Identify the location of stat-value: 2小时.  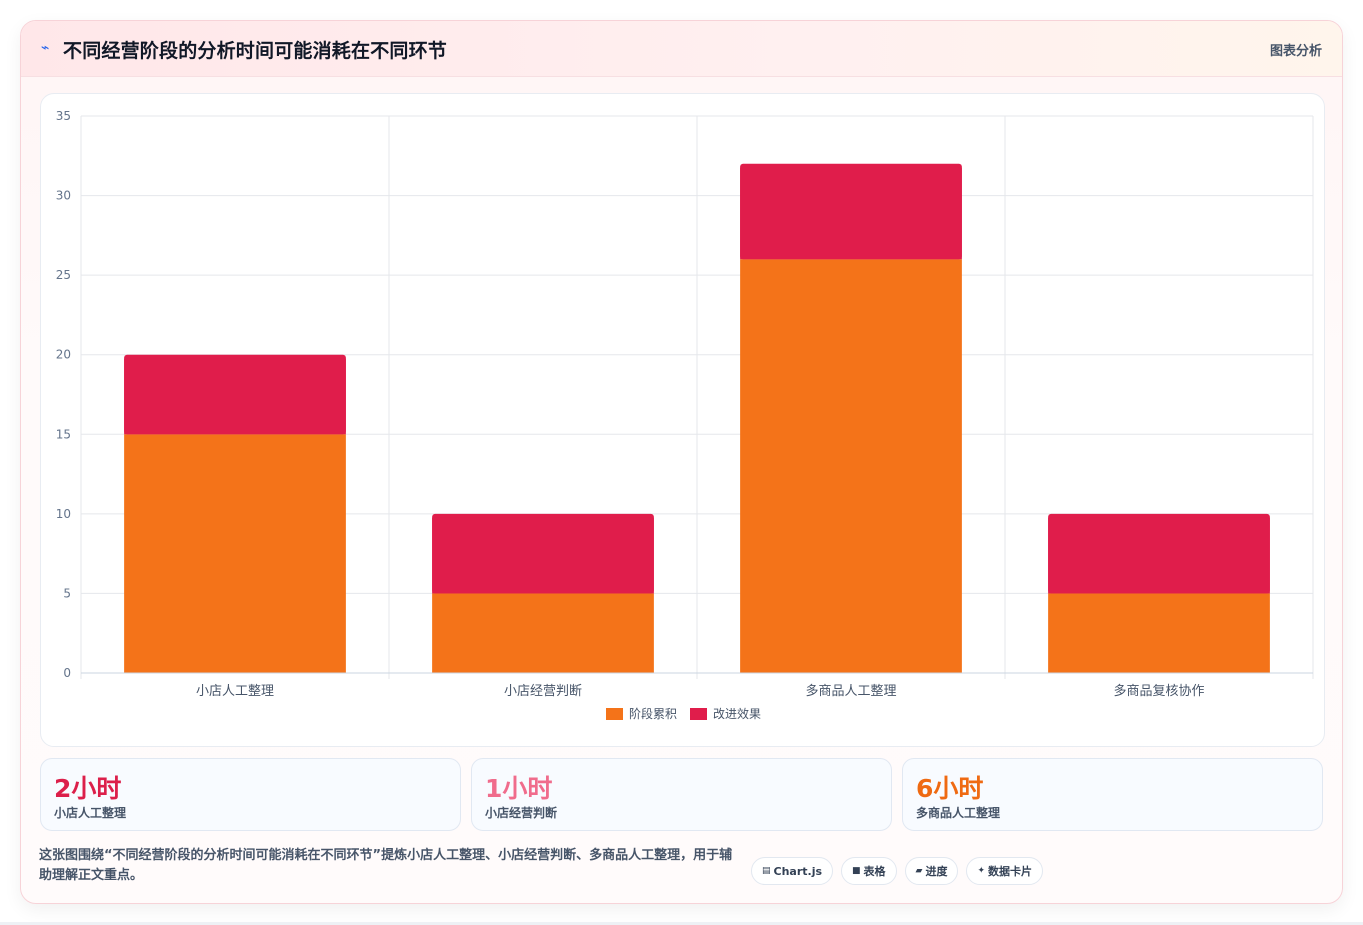
(88, 788).